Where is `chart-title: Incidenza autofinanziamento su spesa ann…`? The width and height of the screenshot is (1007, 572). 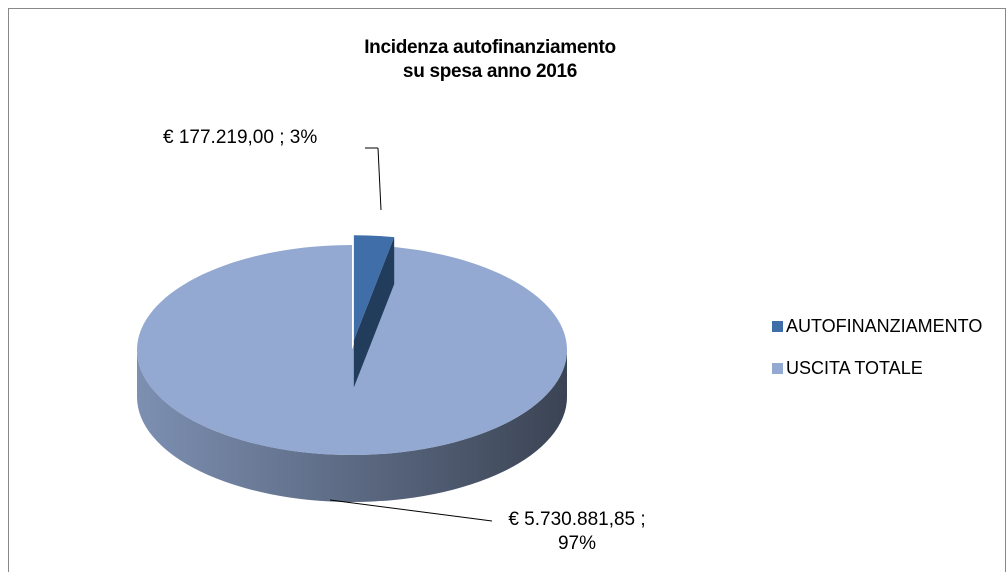 chart-title: Incidenza autofinanziamento su spesa ann… is located at coordinates (490, 59).